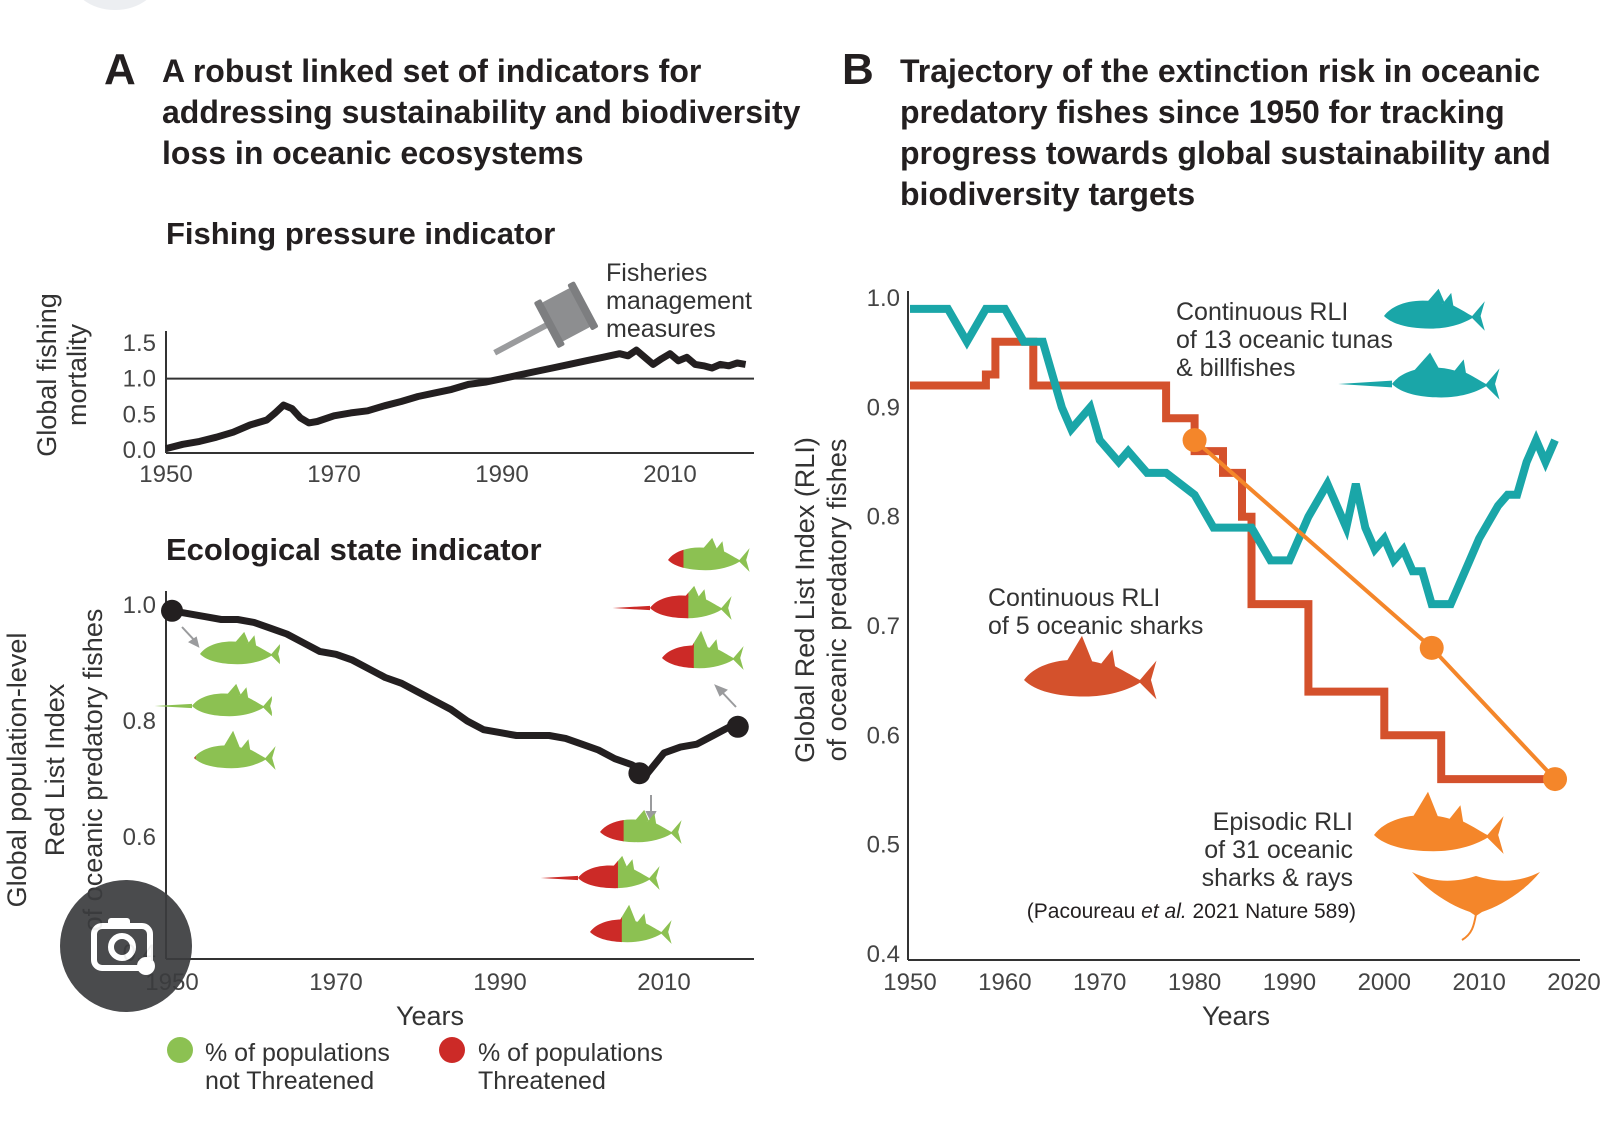 Image resolution: width=1600 pixels, height=1125 pixels. I want to click on fishing-y-tick: 1.5, so click(139, 343).